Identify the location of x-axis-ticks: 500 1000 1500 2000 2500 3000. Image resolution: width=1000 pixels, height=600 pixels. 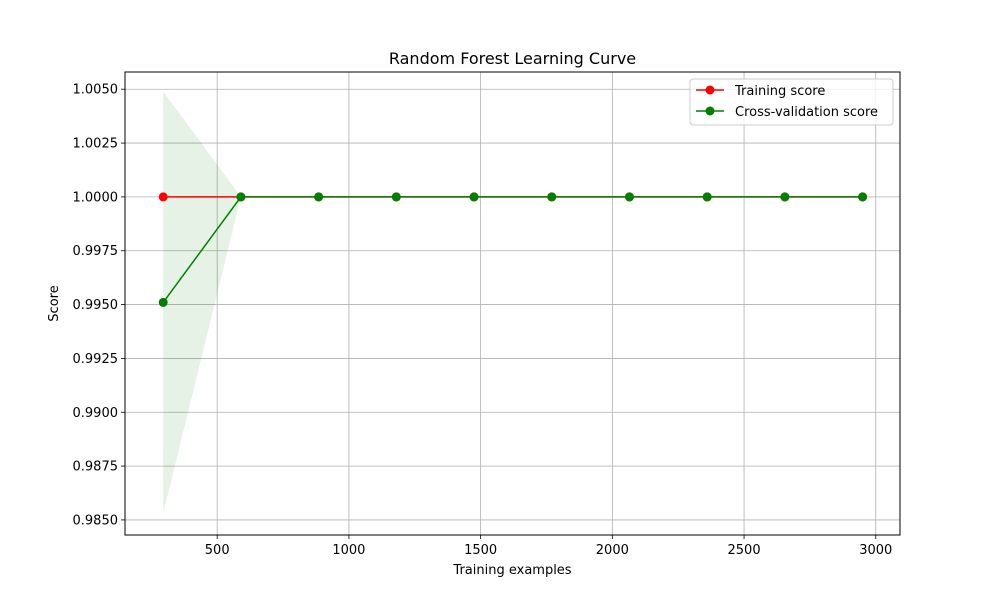
(548, 546).